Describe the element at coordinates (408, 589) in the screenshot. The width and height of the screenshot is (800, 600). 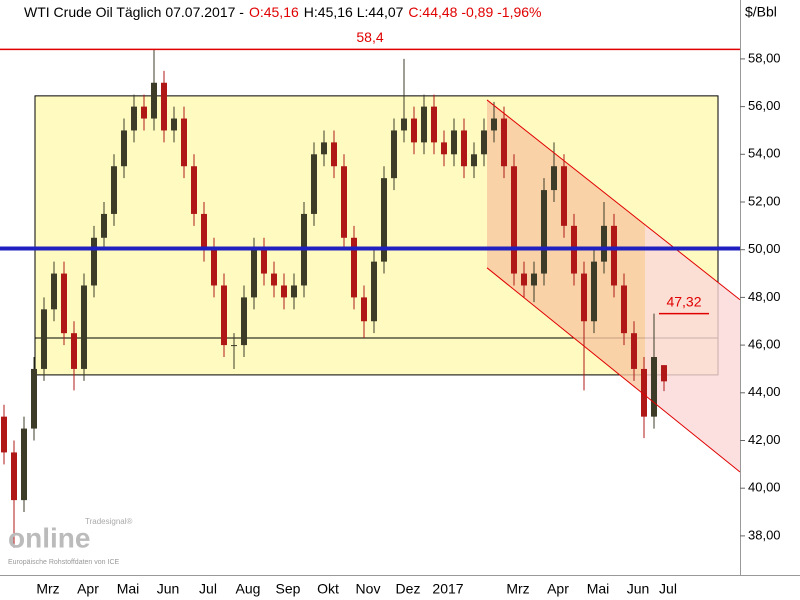
I see `x-tick-label: Dez` at that location.